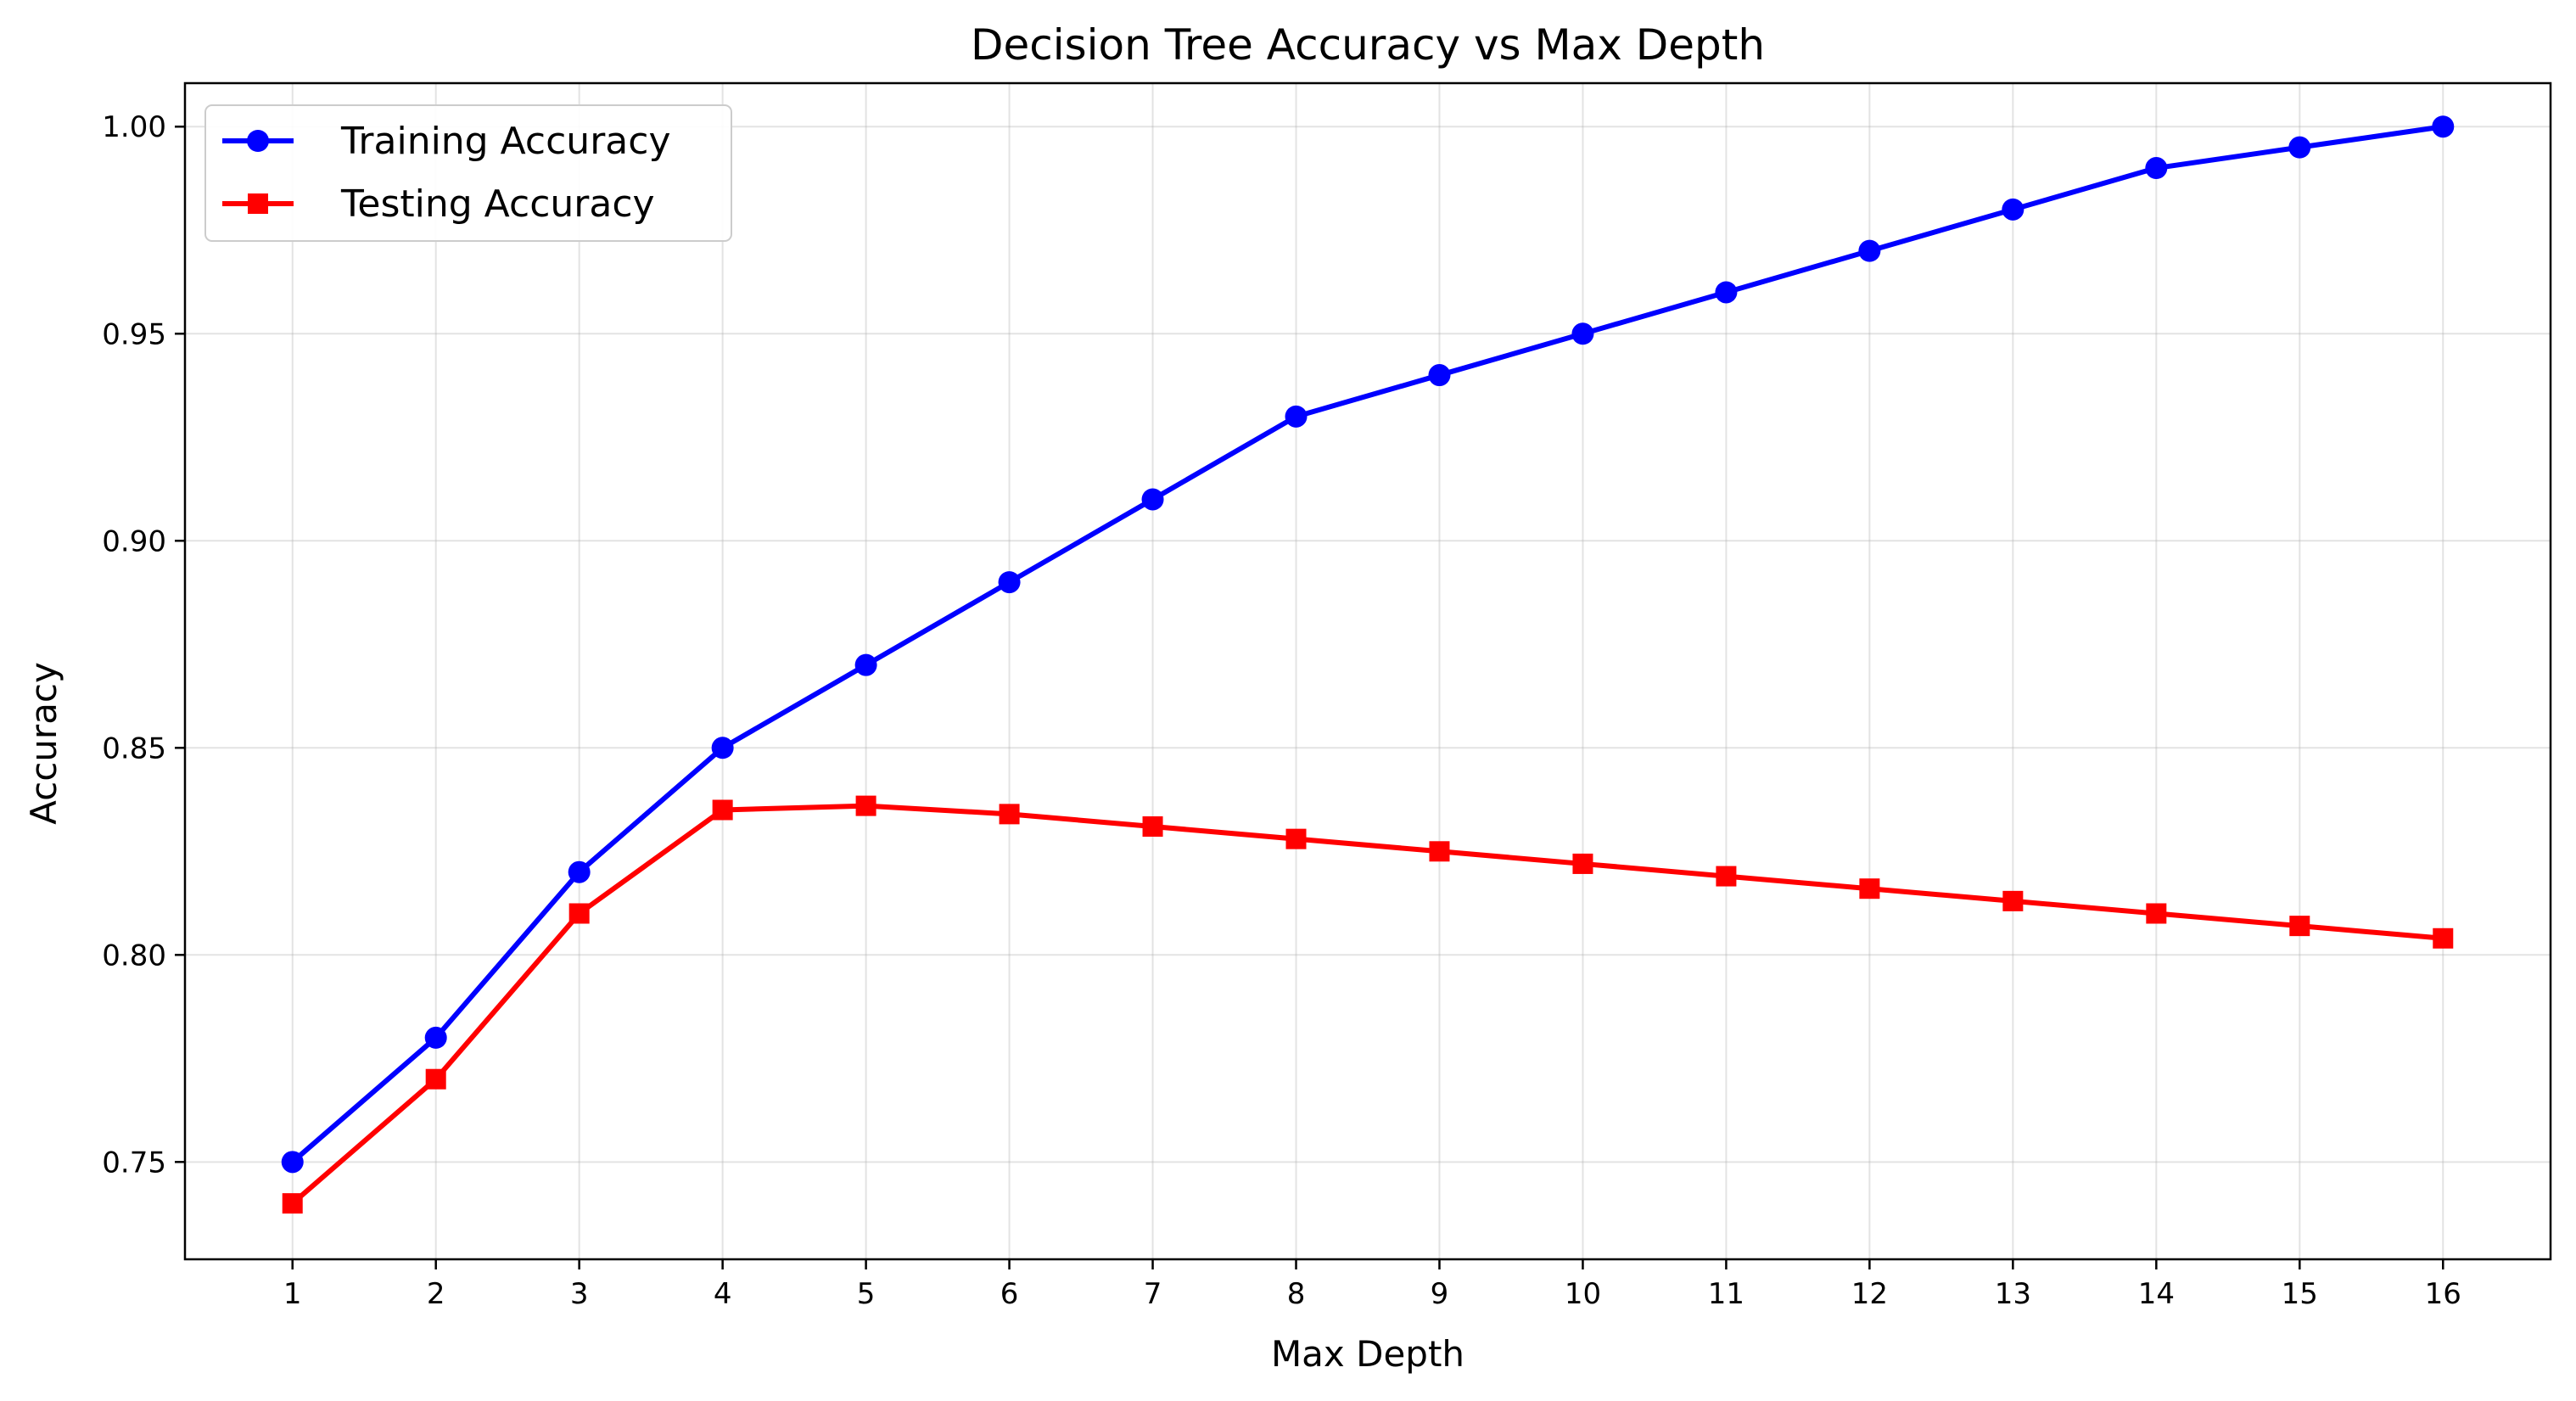 The height and width of the screenshot is (1401, 2576). What do you see at coordinates (134, 334) in the screenshot?
I see `y-tick-label: 0.95` at bounding box center [134, 334].